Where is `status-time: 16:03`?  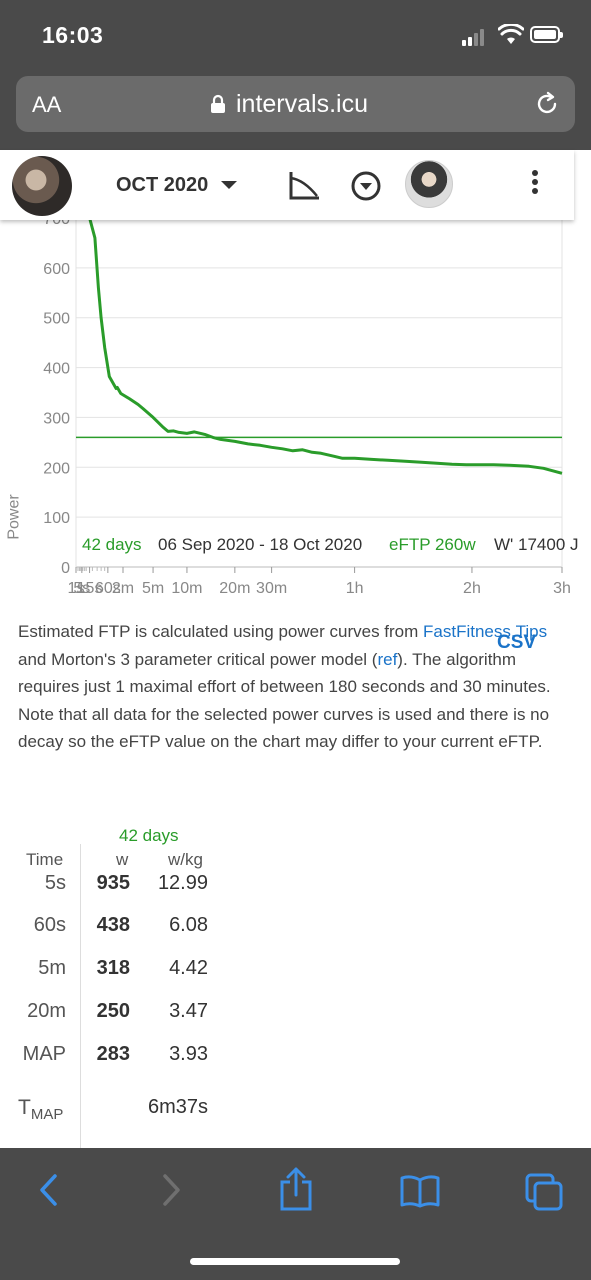
status-time: 16:03 is located at coordinates (73, 35).